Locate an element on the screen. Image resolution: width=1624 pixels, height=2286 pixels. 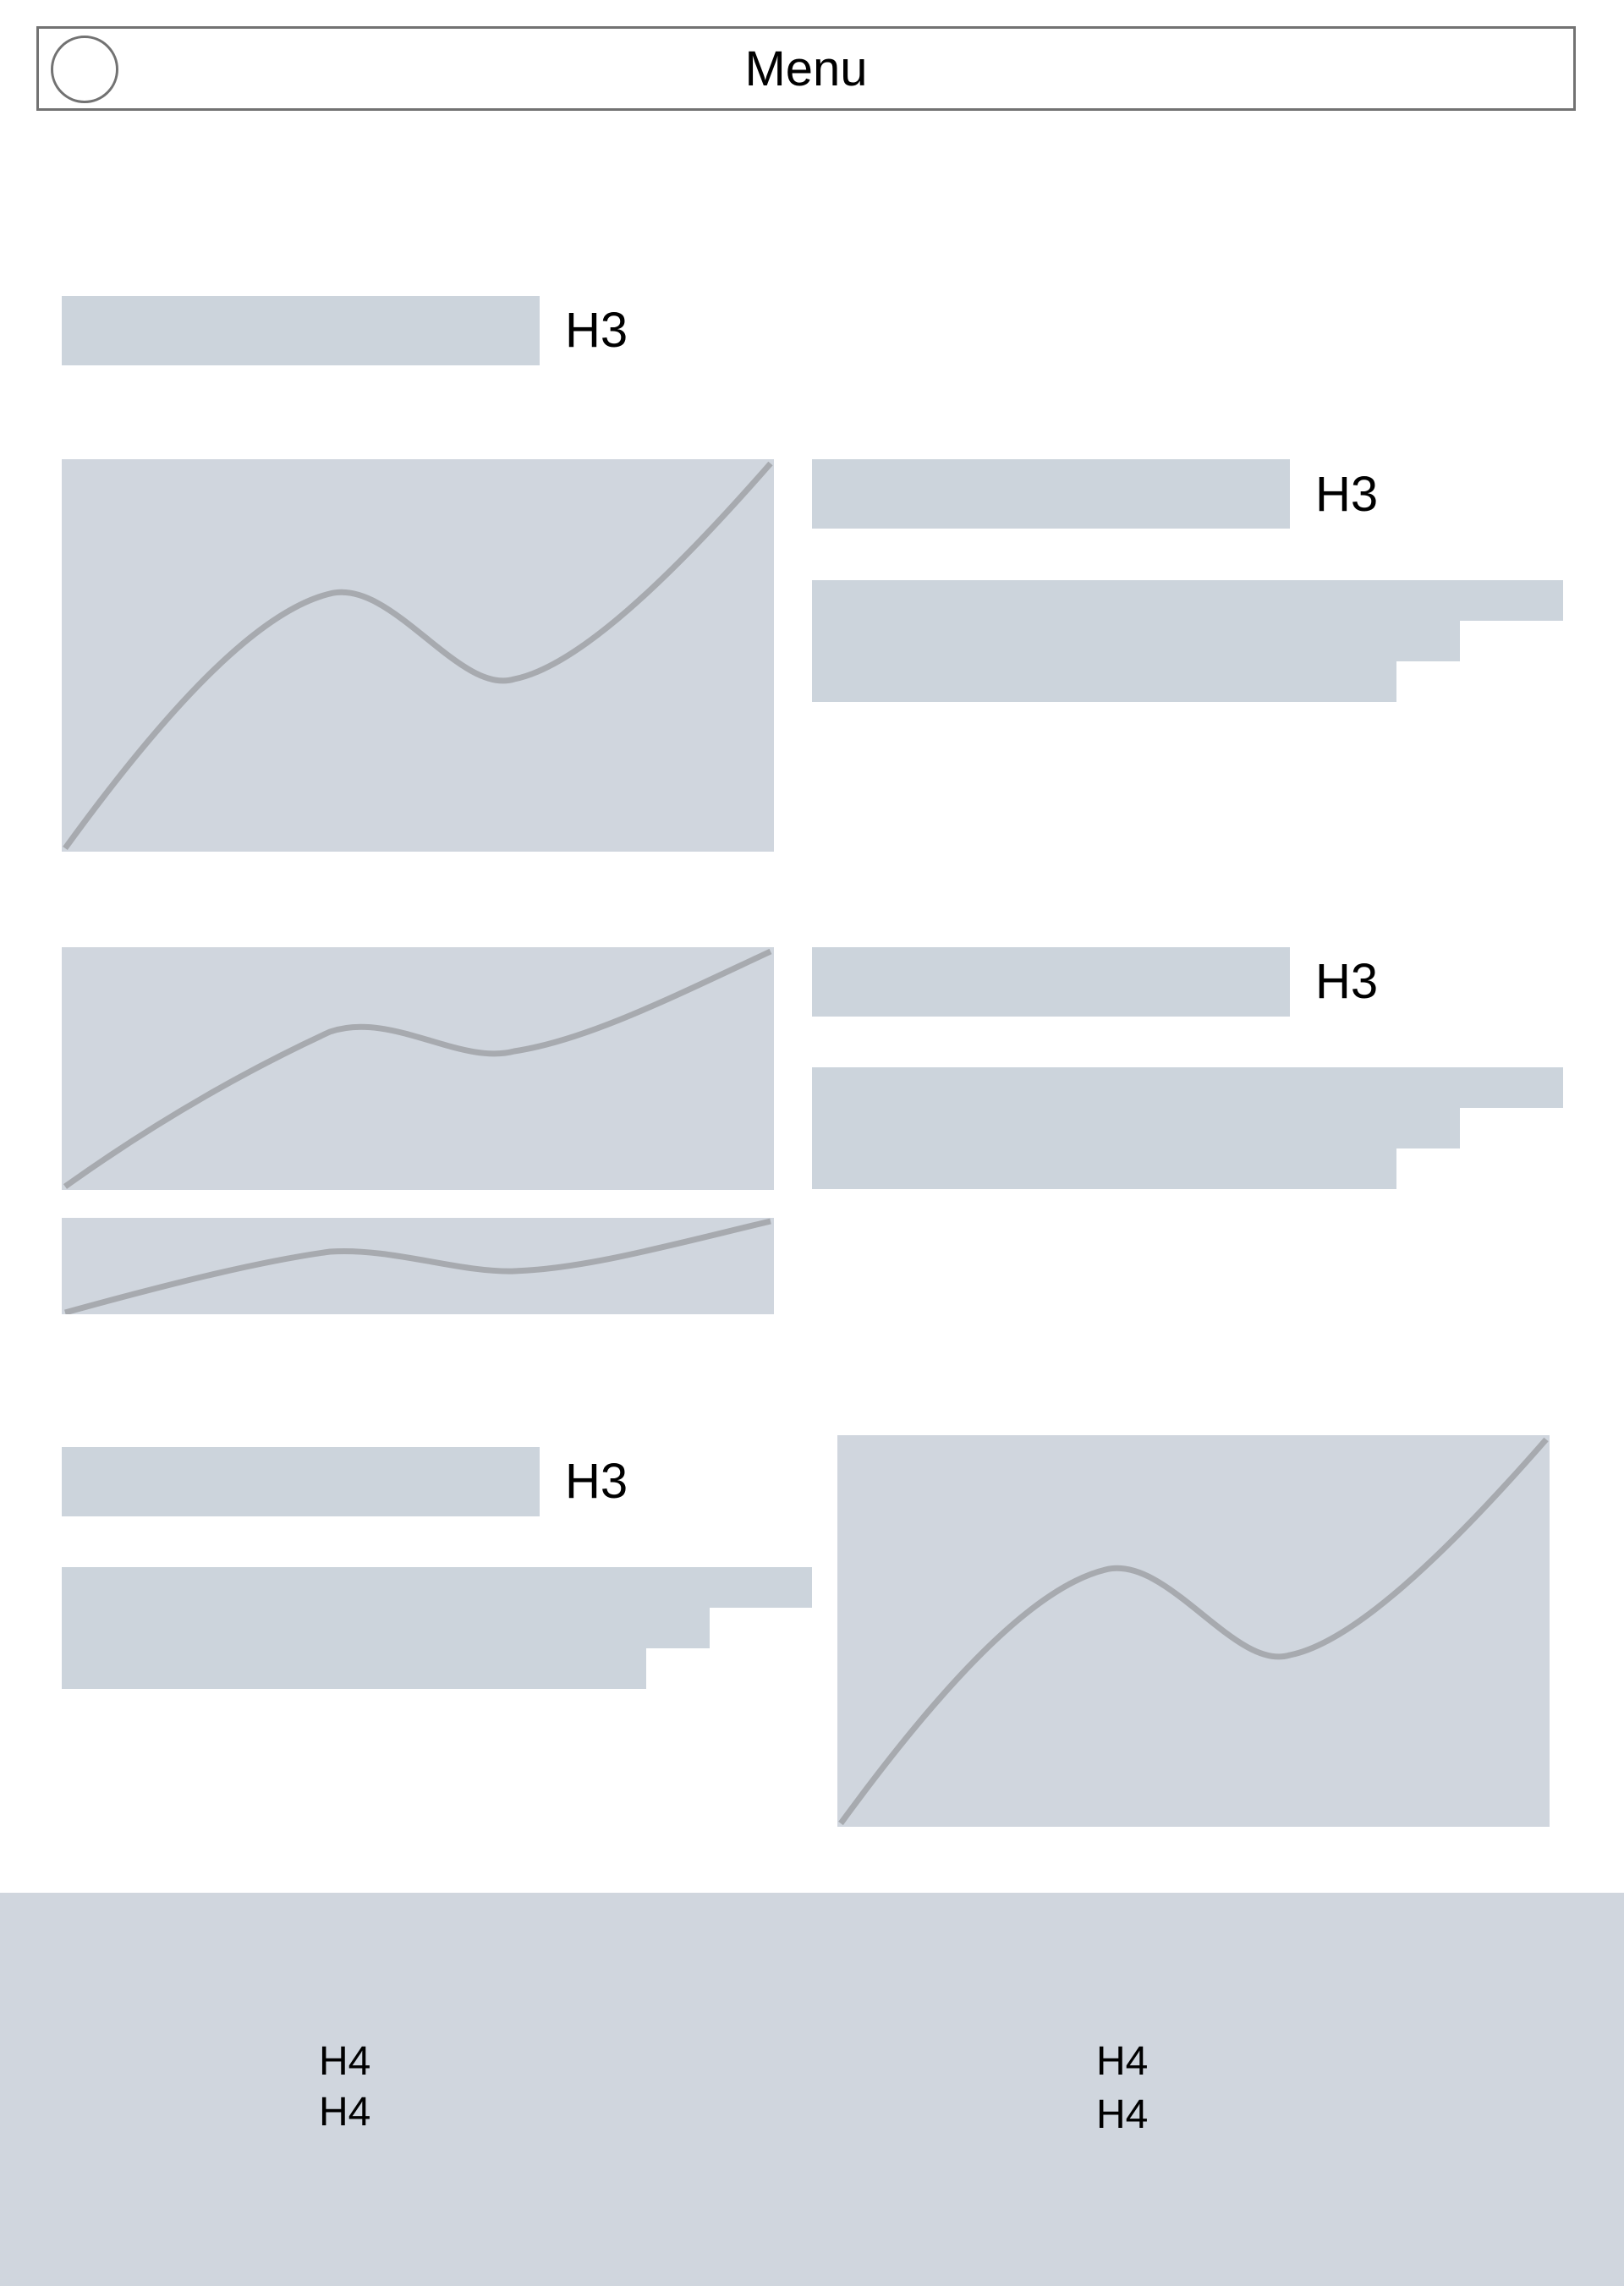
menu-bar: Menu is located at coordinates (806, 68).